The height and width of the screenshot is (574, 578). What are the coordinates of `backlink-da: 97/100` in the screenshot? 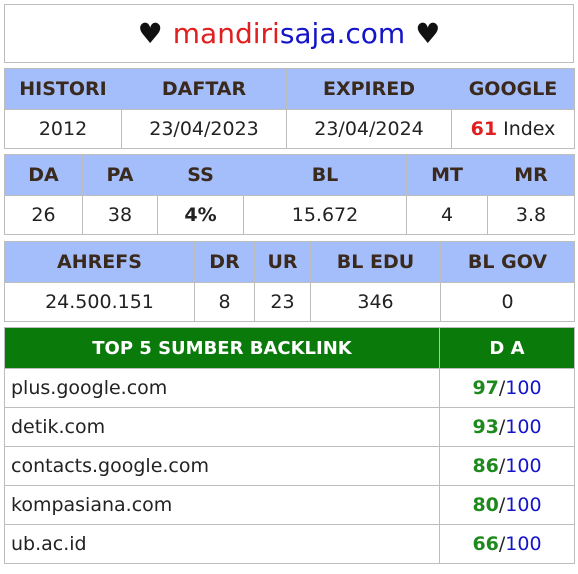 It's located at (507, 388).